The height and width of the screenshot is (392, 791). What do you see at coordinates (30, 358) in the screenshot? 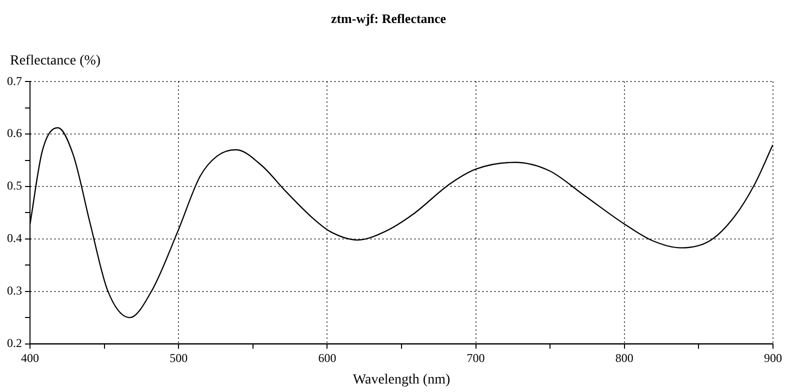
I see `x-tick-label: 400` at bounding box center [30, 358].